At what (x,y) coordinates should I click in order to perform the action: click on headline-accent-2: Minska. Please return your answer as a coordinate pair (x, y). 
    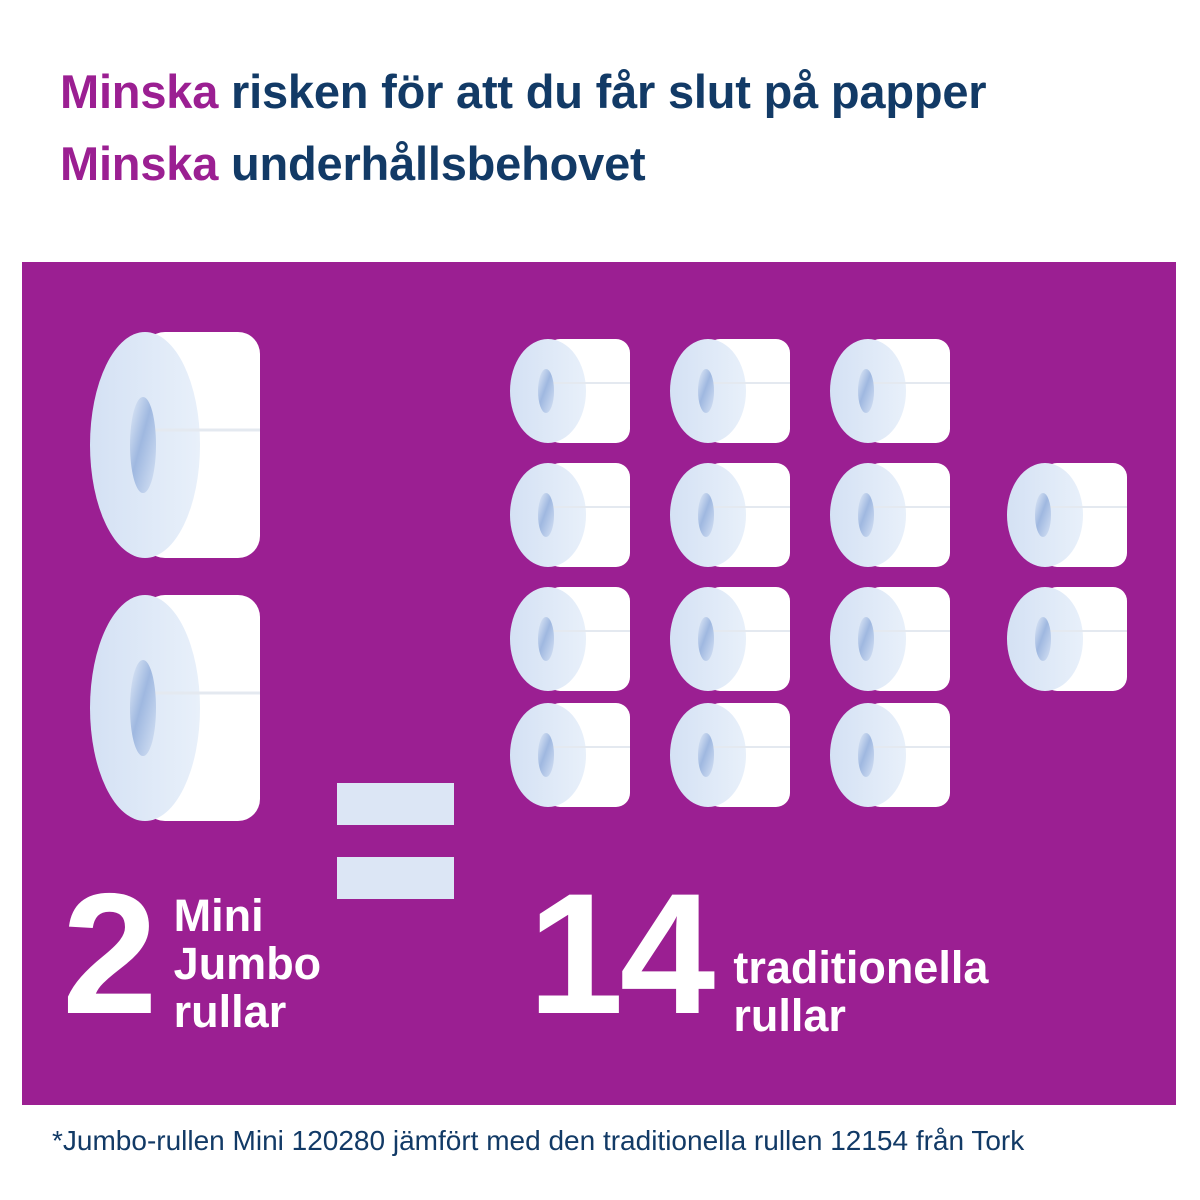
    Looking at the image, I should click on (139, 163).